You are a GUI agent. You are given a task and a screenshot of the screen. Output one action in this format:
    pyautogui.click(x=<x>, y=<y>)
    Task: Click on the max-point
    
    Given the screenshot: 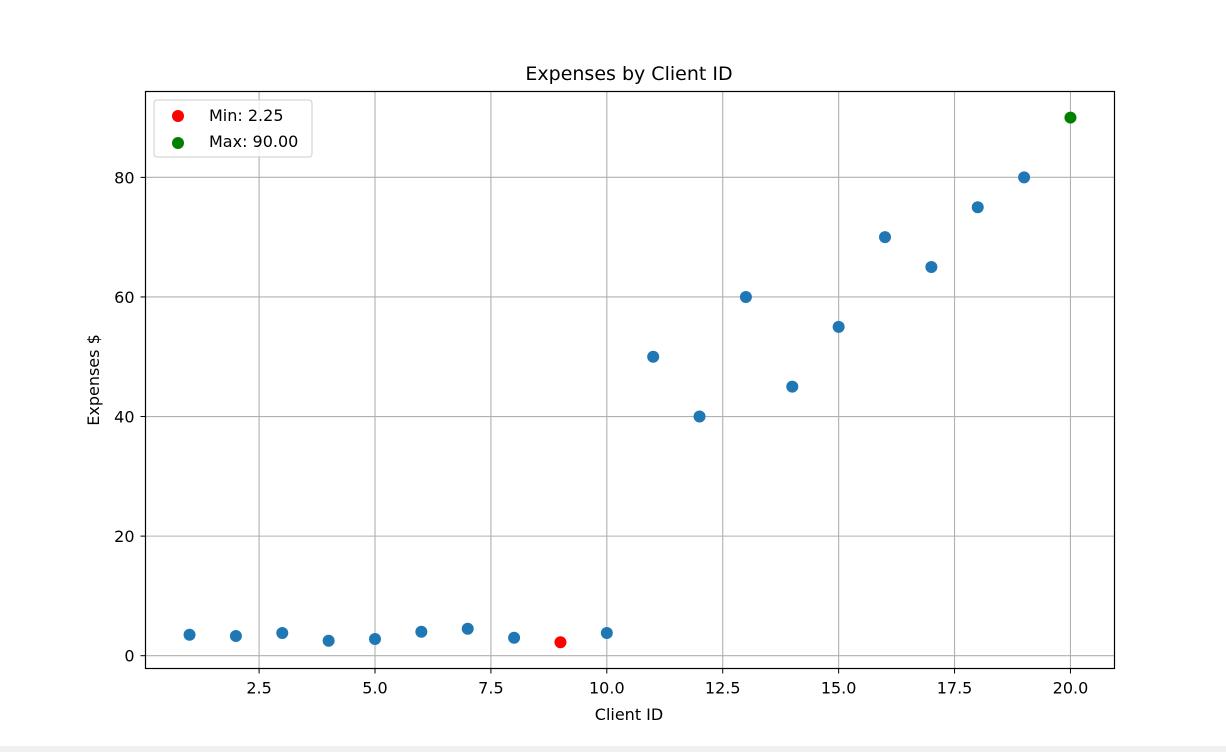 What is the action you would take?
    pyautogui.click(x=1070, y=117)
    